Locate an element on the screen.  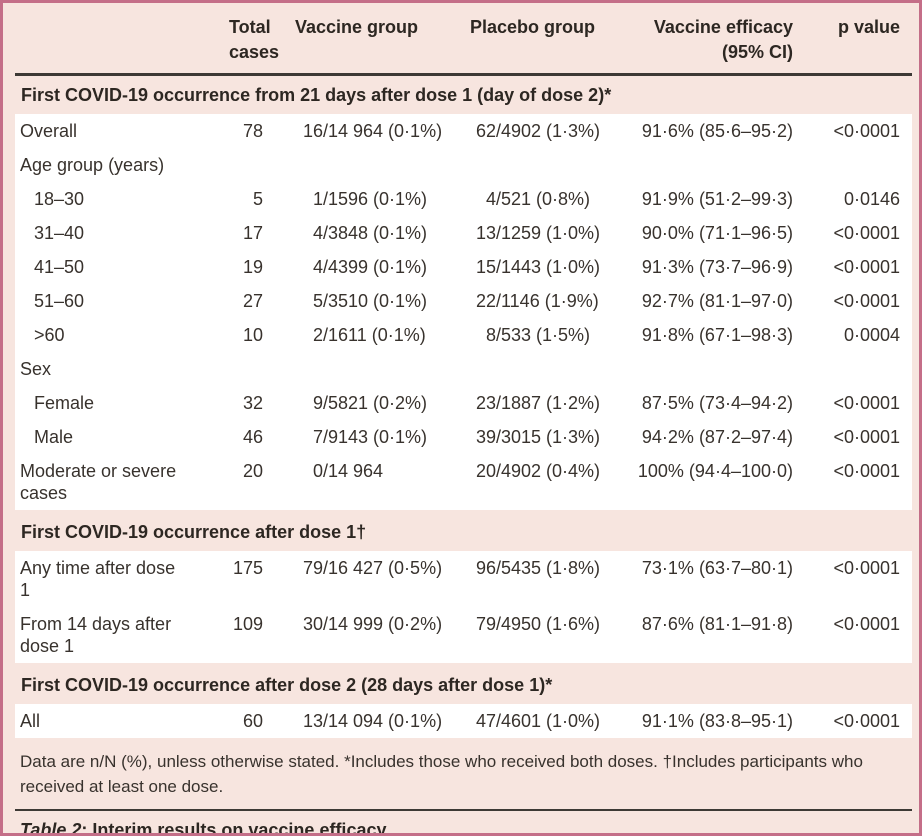
placebo-group-value: 20/4902 (0·4%) is located at coordinates (538, 471).